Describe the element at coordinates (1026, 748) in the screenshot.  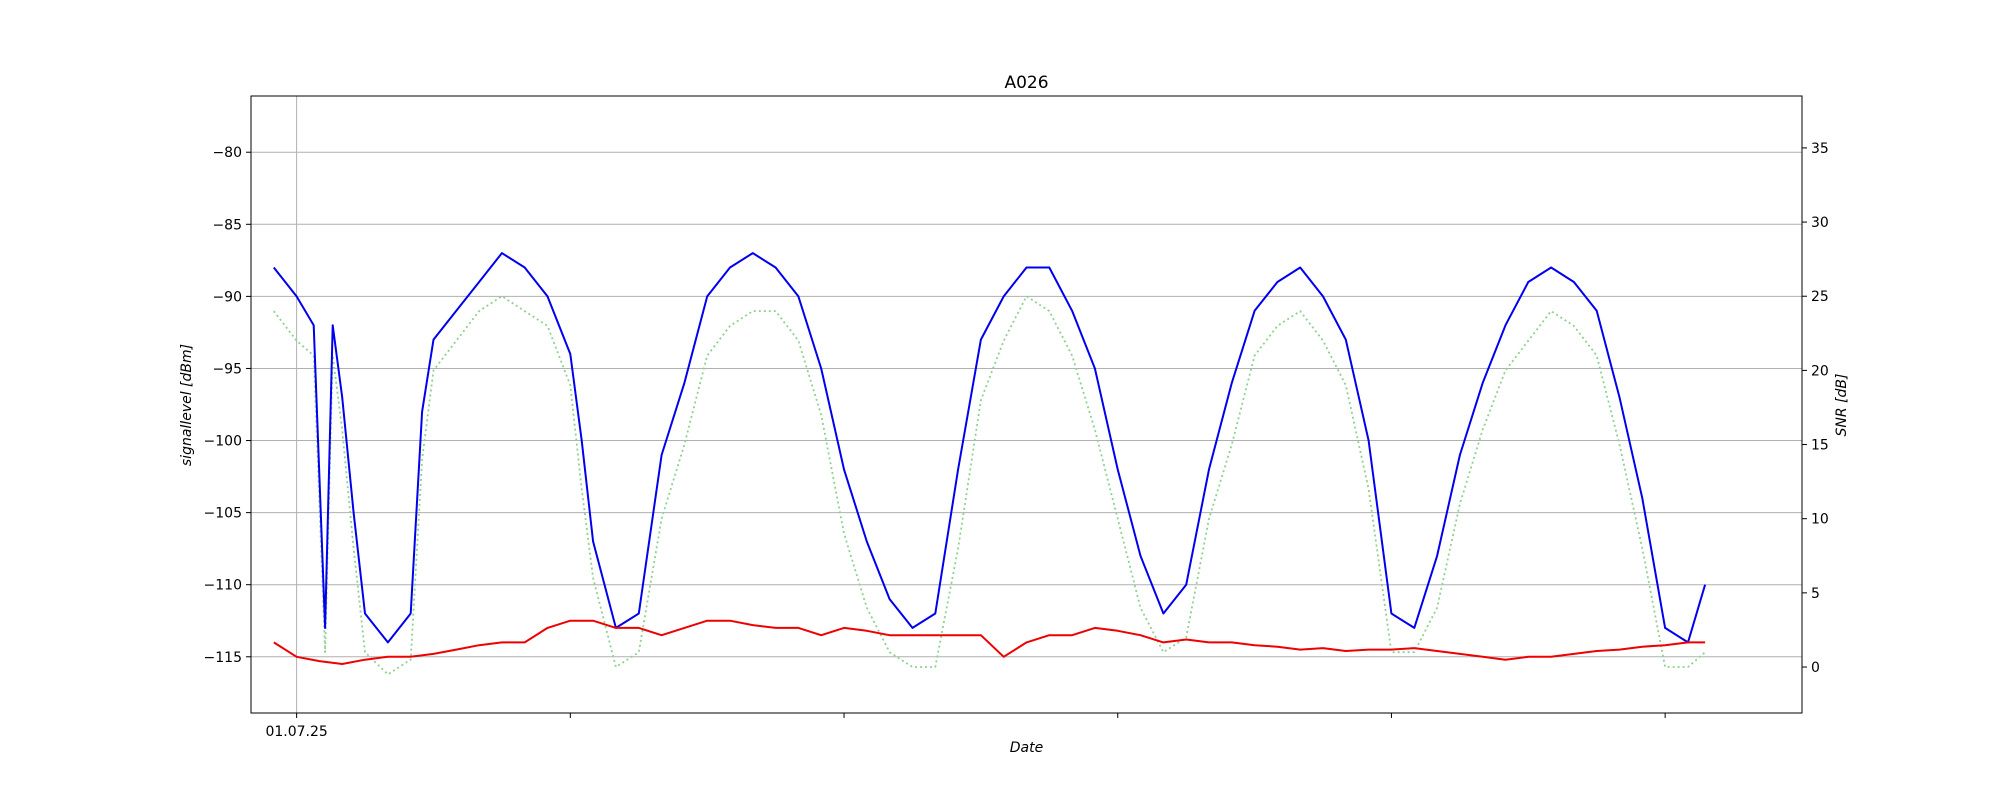
I see `x-axis-title: Date` at that location.